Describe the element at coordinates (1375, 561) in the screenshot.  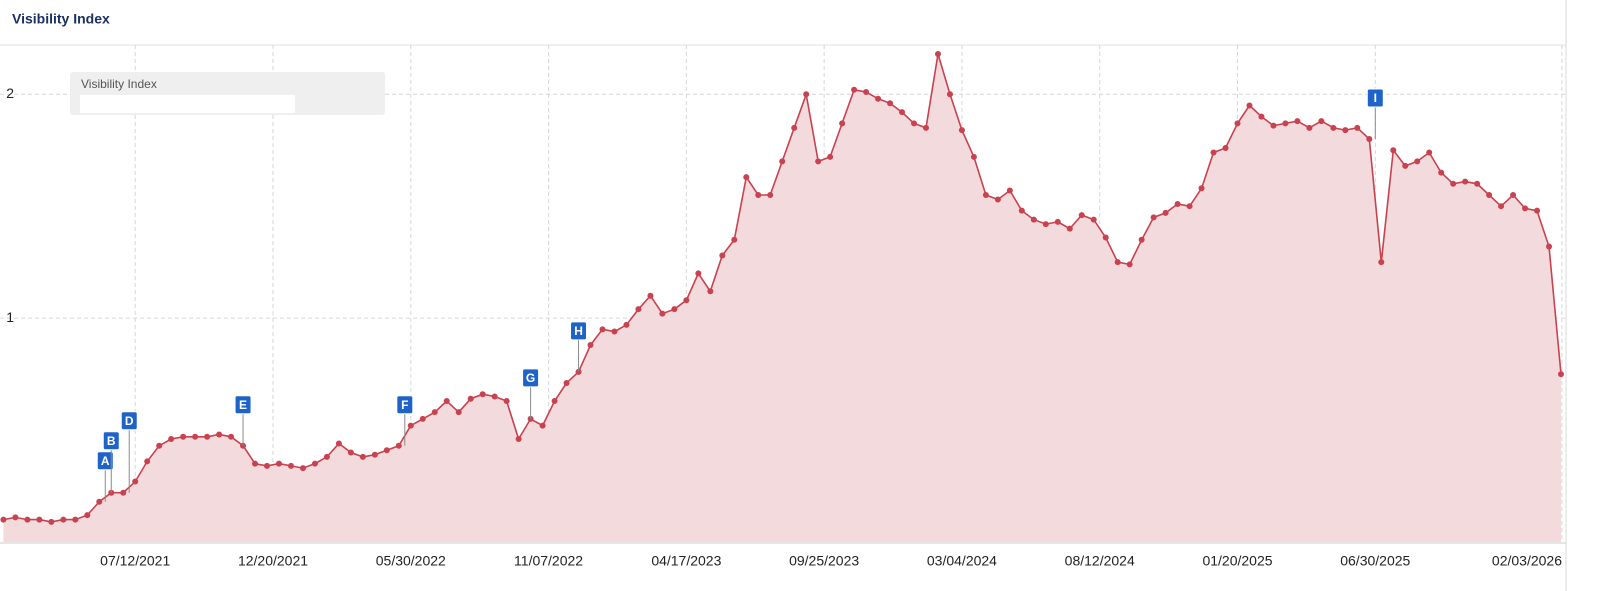
I see `x-tick-label: 06/30/2025` at that location.